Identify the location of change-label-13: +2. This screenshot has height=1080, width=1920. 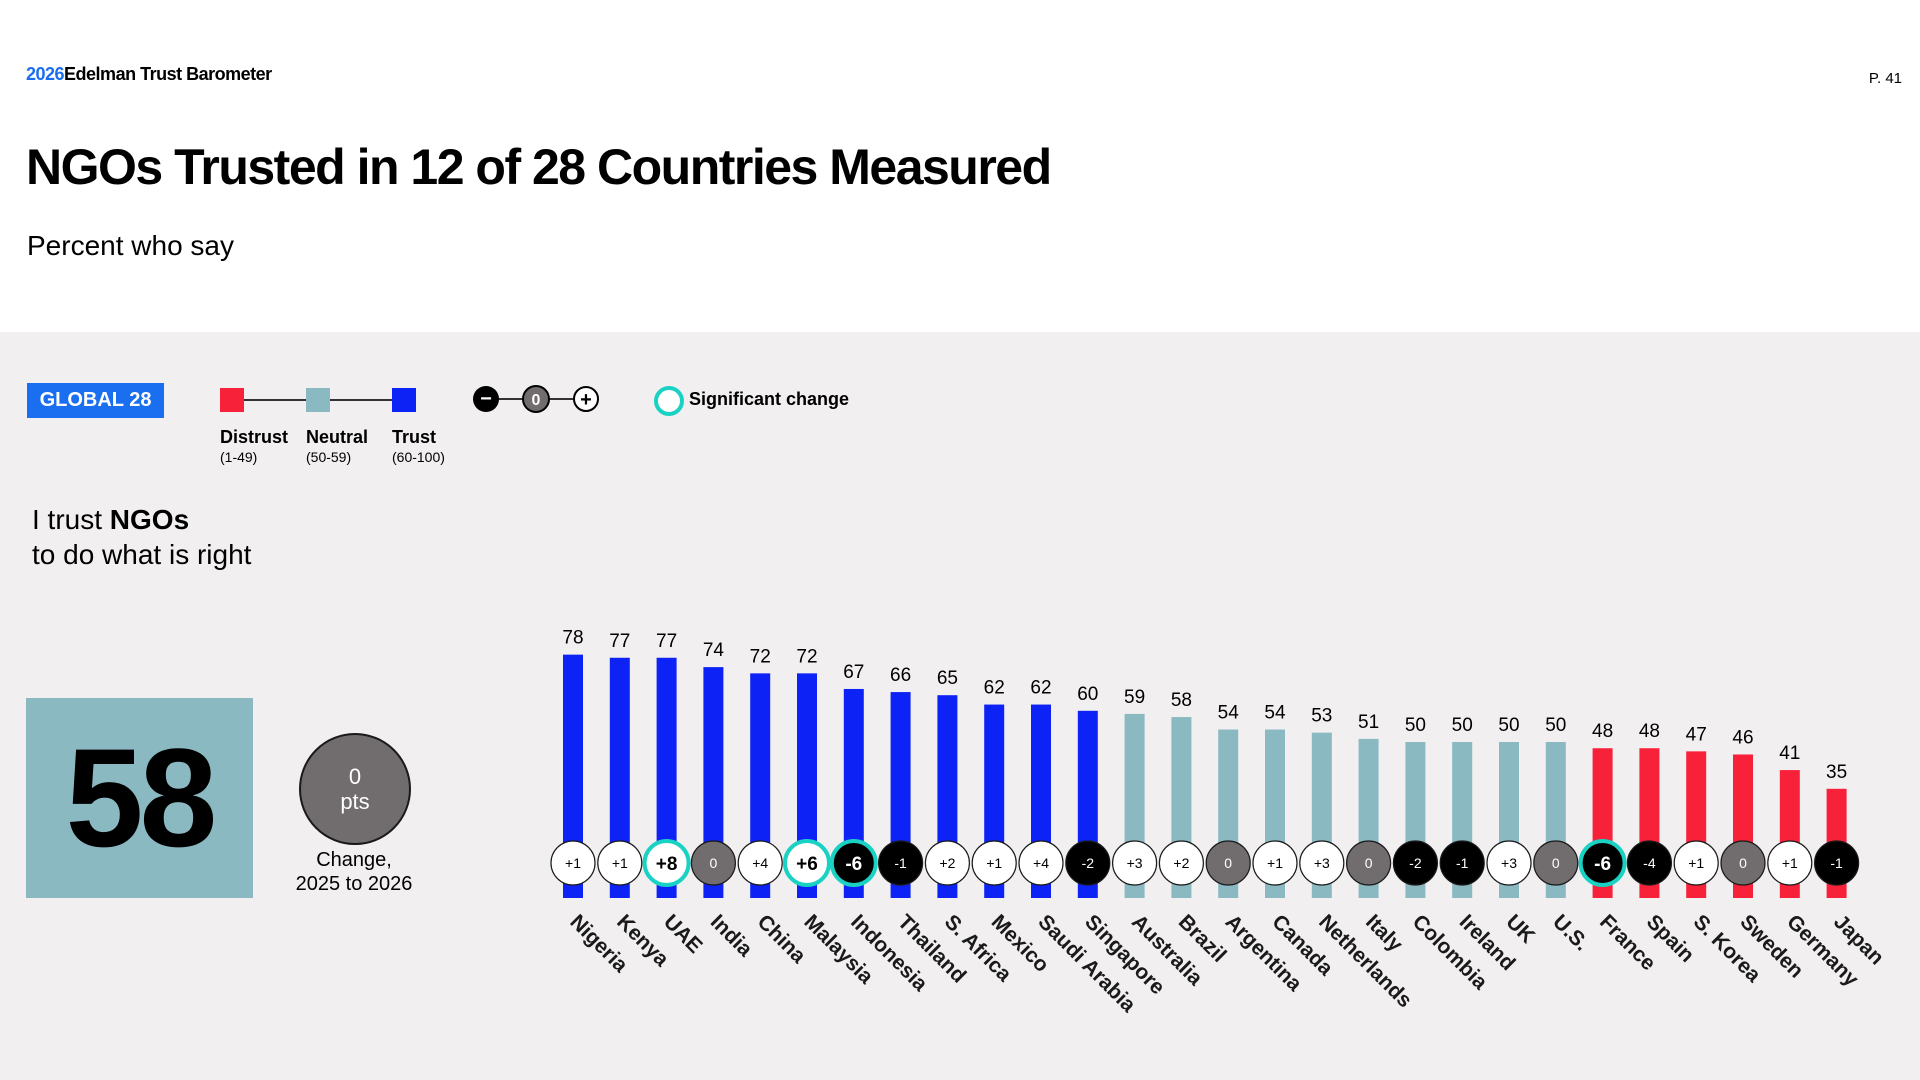
(1181, 863).